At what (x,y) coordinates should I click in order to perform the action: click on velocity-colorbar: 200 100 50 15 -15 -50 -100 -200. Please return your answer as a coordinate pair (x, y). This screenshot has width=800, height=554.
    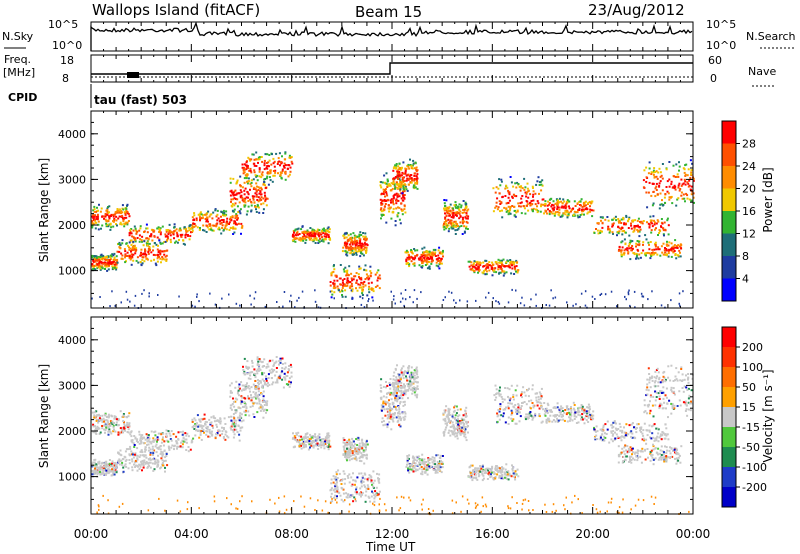
    Looking at the image, I should click on (744, 417).